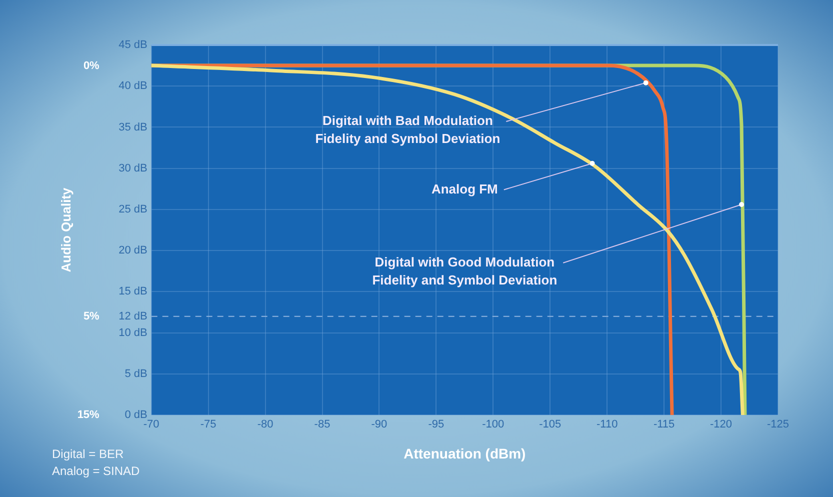 The height and width of the screenshot is (497, 833). I want to click on x-tick-label: -75, so click(208, 424).